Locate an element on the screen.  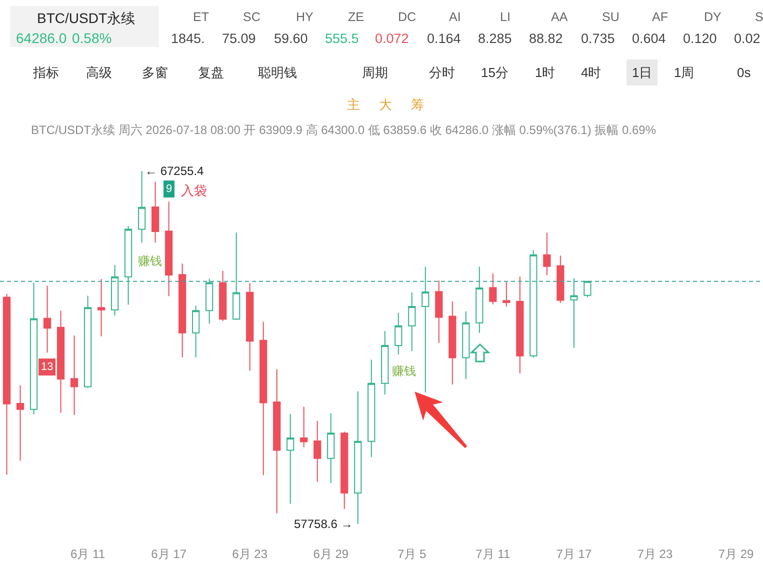
text: 0.120 is located at coordinates (700, 38).